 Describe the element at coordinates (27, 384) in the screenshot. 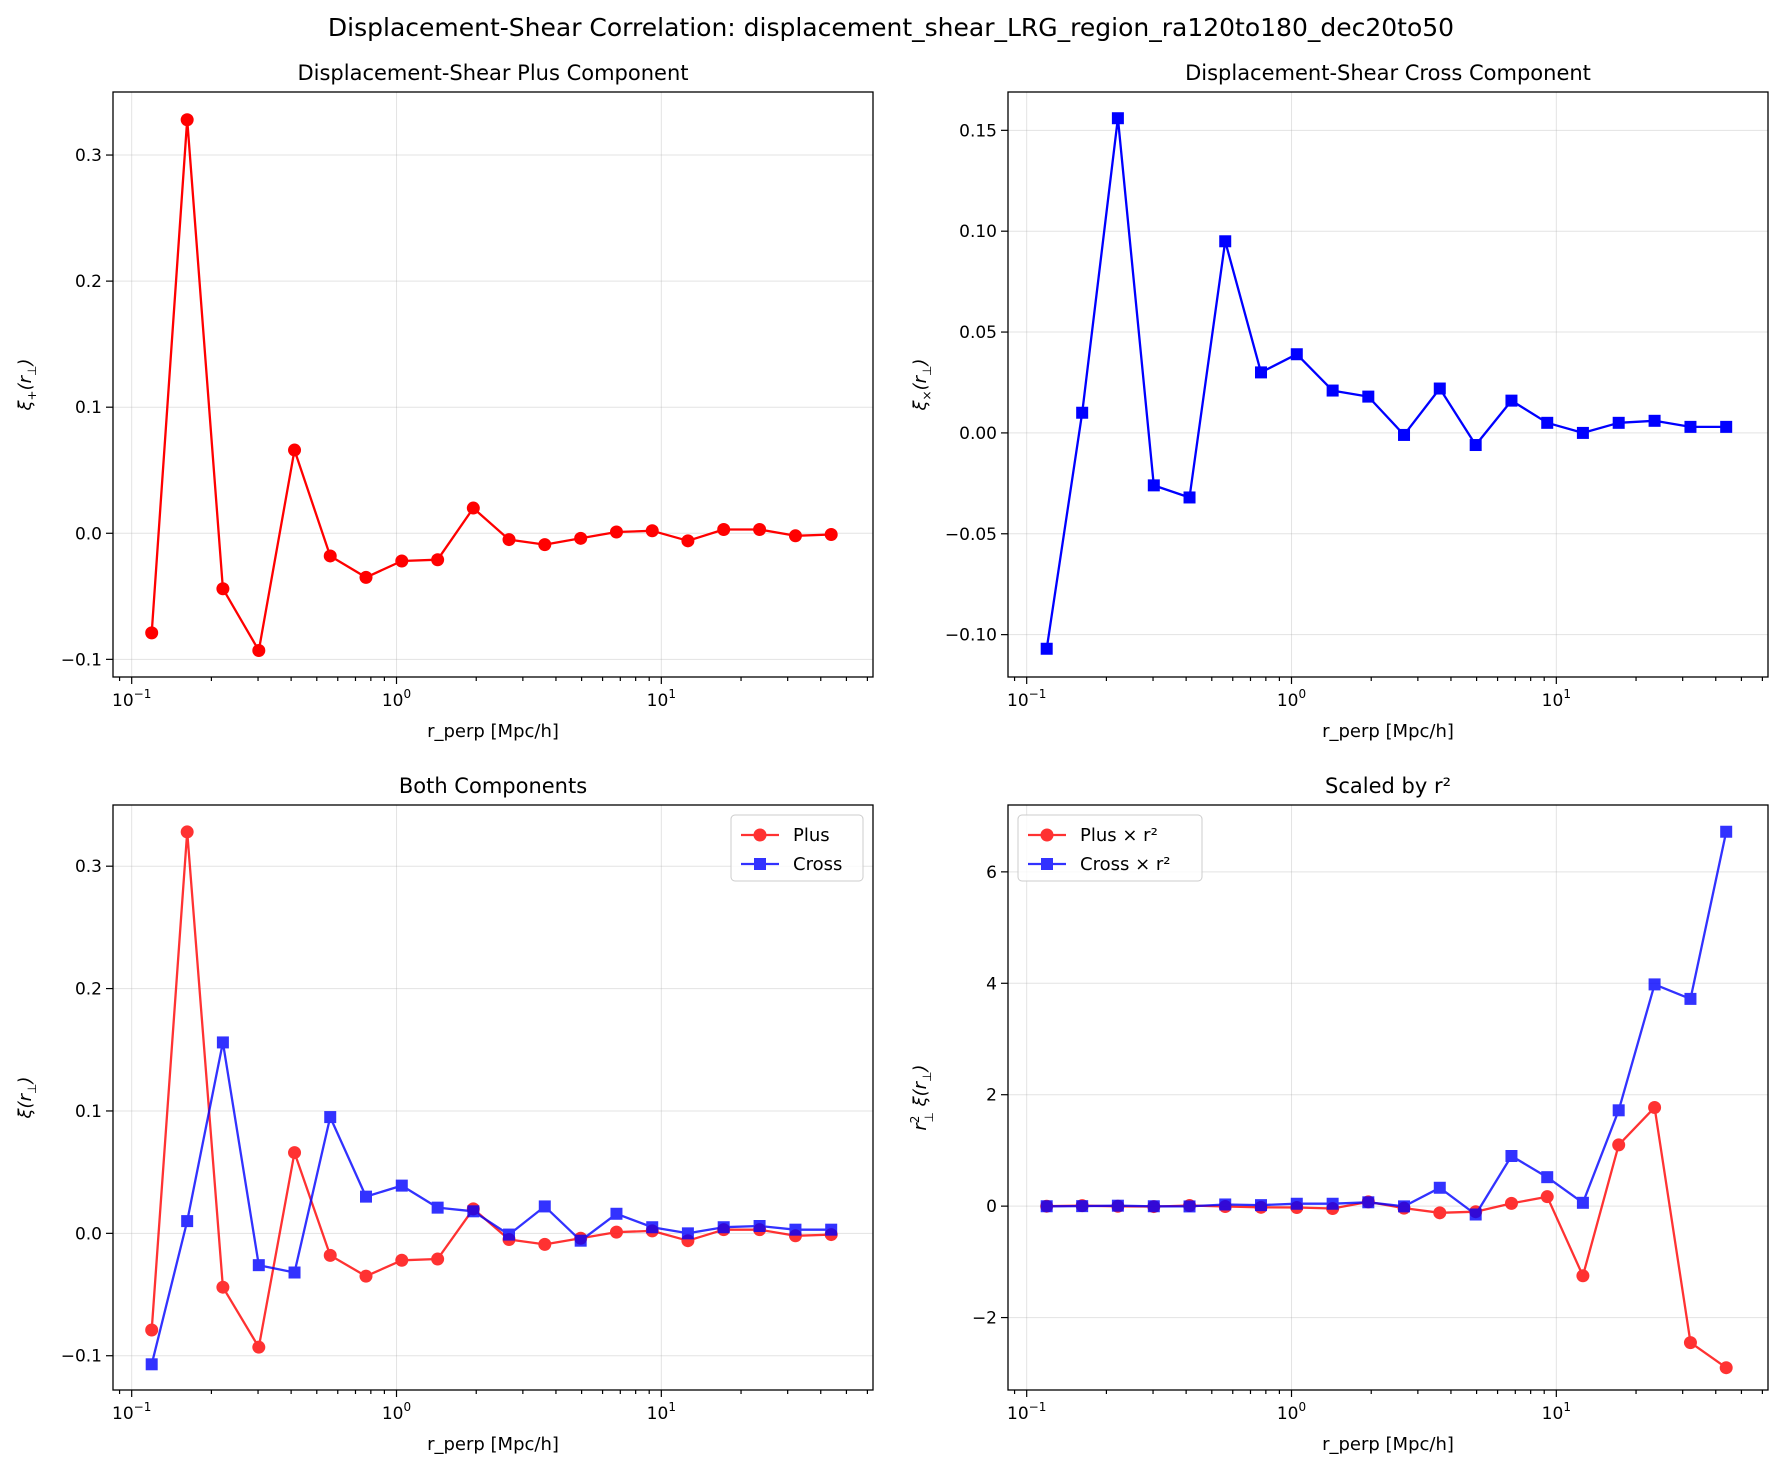

I see `y-axis-label: ξ+(r⊥)` at that location.